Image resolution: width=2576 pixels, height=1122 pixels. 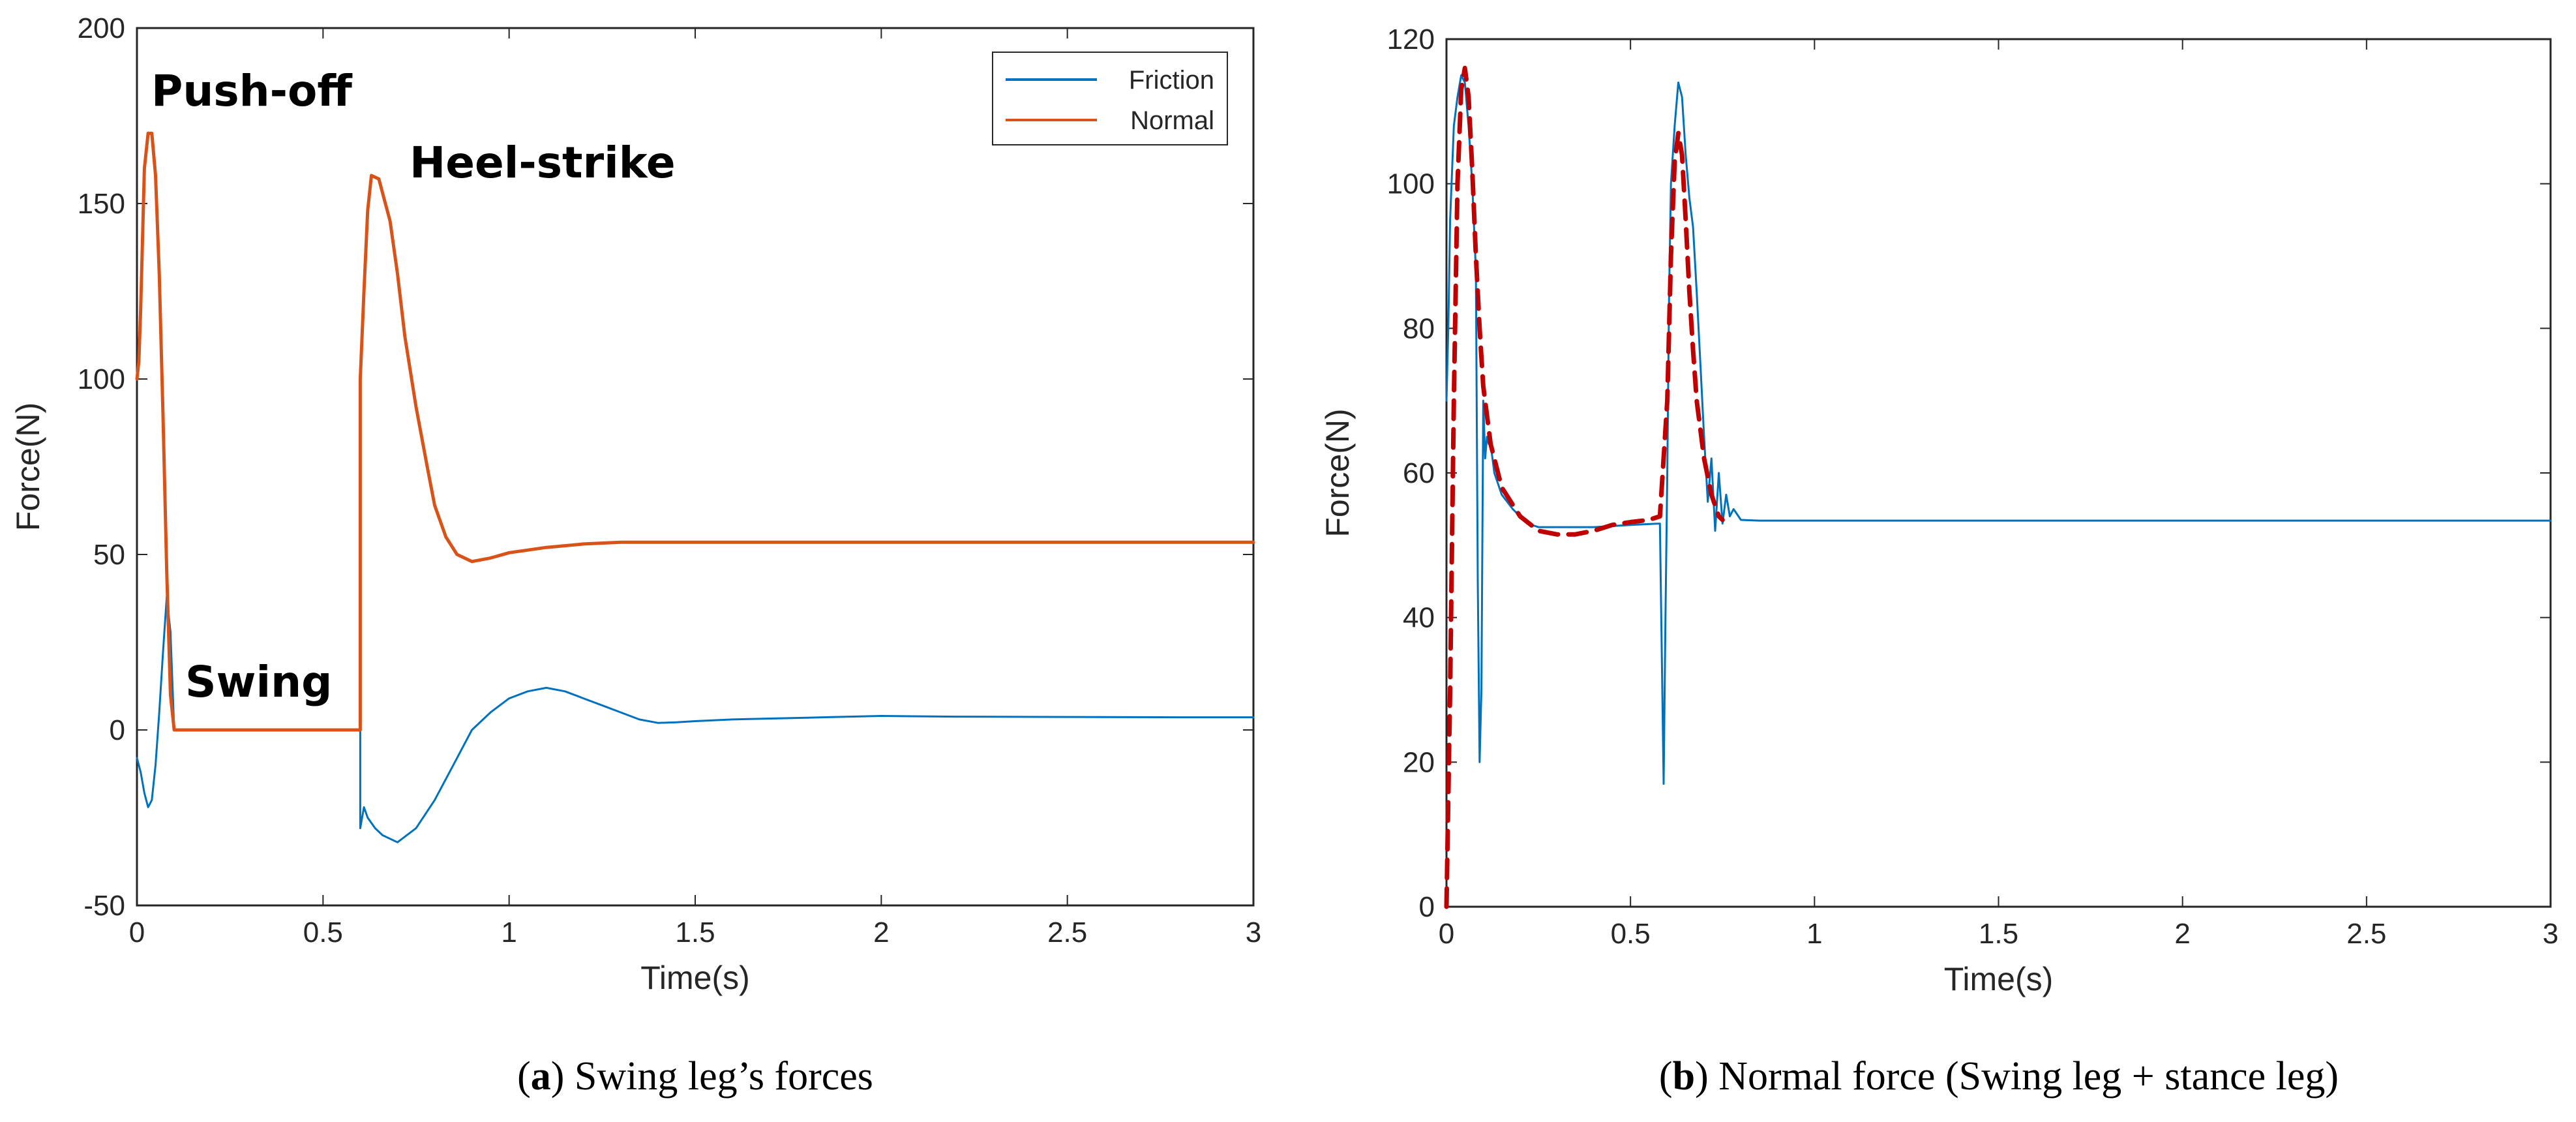 I want to click on caption-b-text: Normal force (Swing leg + stance leg), so click(x=2028, y=1076).